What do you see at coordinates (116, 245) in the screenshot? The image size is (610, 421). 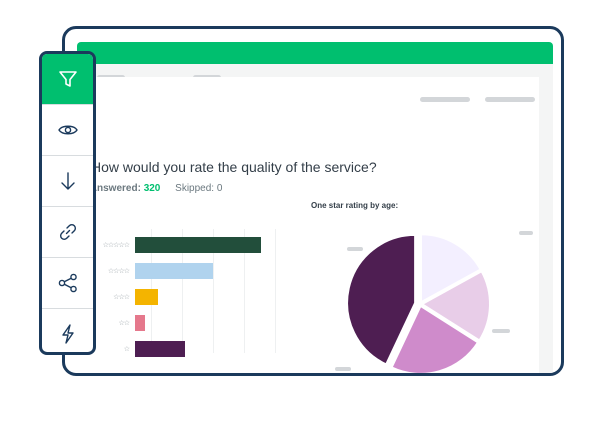 I see `star-rating-label: ☆☆☆☆☆` at bounding box center [116, 245].